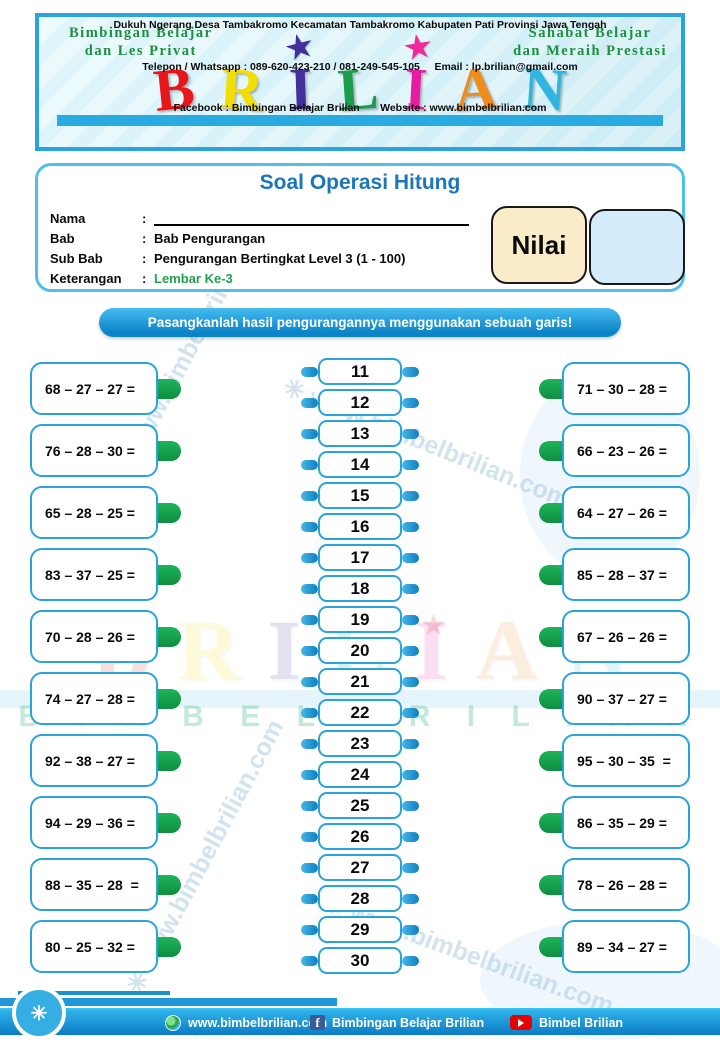 Image resolution: width=720 pixels, height=1040 pixels. I want to click on problem-card: 68 – 27 – 27 =, so click(105, 388).